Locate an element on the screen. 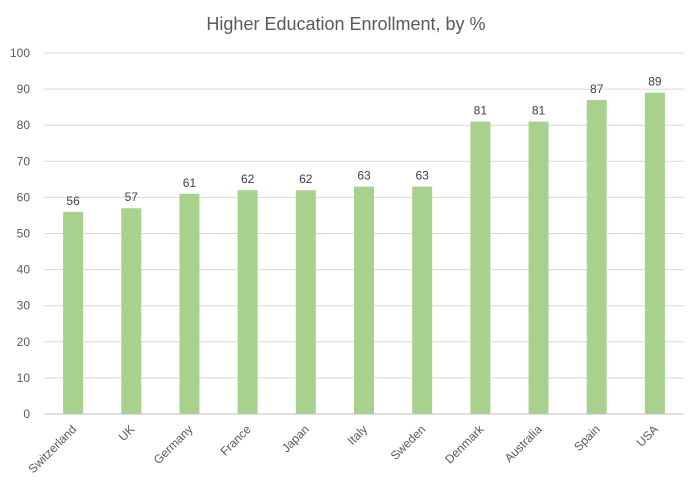  x-category-label: USA is located at coordinates (647, 435).